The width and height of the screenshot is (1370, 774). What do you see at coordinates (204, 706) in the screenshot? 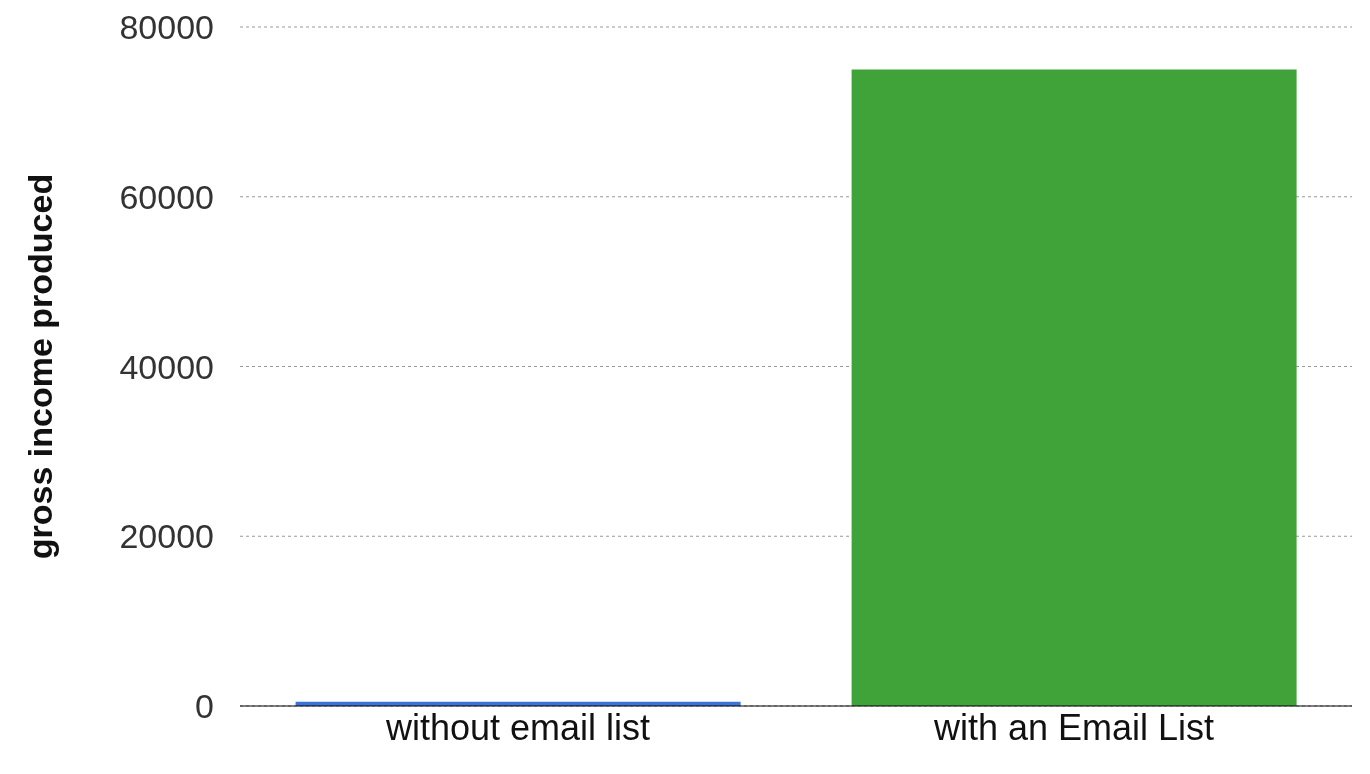
I see `y-tick-label: 0` at bounding box center [204, 706].